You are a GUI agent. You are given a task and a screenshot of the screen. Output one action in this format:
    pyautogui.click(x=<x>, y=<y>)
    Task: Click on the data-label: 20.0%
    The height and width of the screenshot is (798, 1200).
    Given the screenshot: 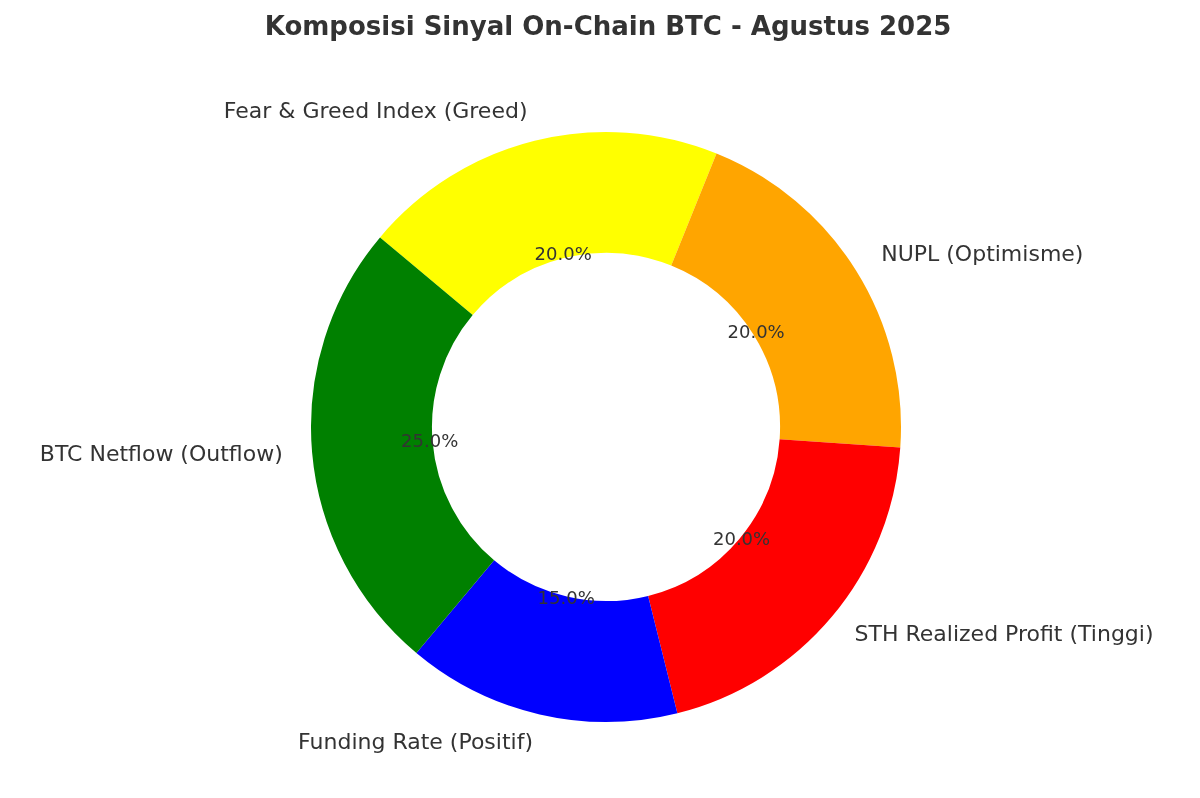 What is the action you would take?
    pyautogui.click(x=563, y=253)
    